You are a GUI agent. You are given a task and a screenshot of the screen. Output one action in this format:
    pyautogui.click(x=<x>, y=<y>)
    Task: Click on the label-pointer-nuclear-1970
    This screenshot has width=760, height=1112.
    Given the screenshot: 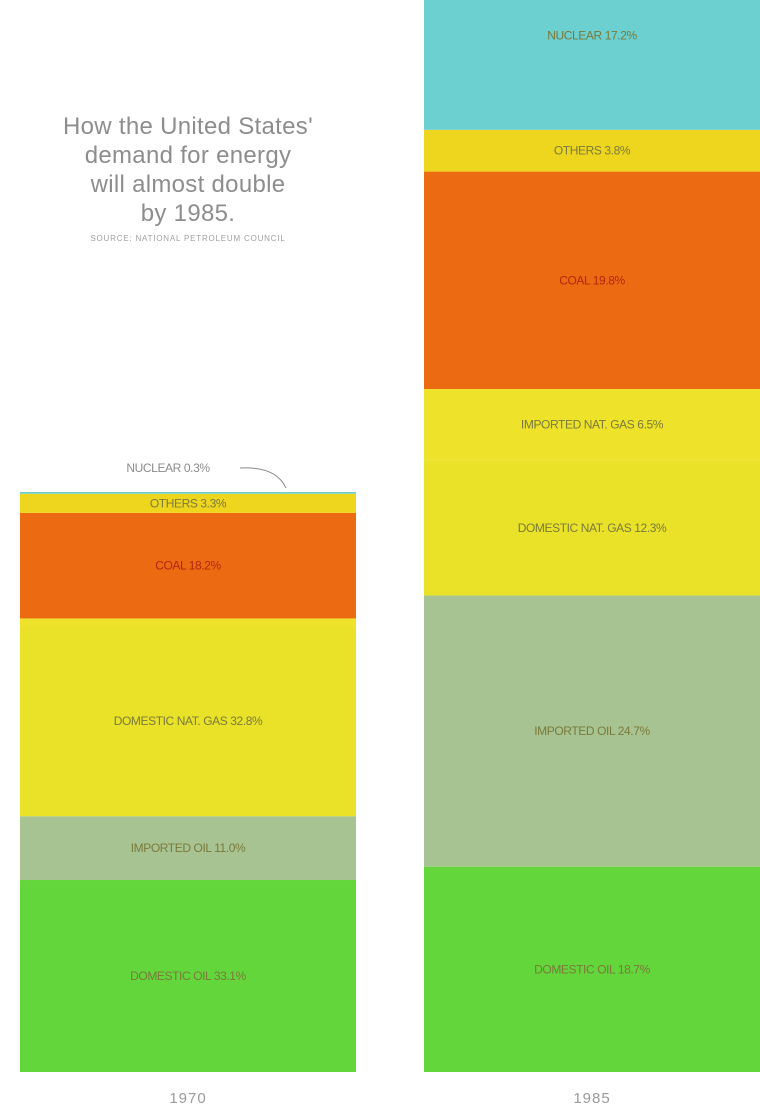 What is the action you would take?
    pyautogui.click(x=263, y=478)
    